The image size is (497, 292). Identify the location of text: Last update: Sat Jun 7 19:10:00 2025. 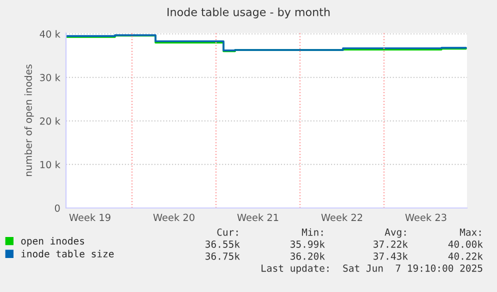
(372, 269).